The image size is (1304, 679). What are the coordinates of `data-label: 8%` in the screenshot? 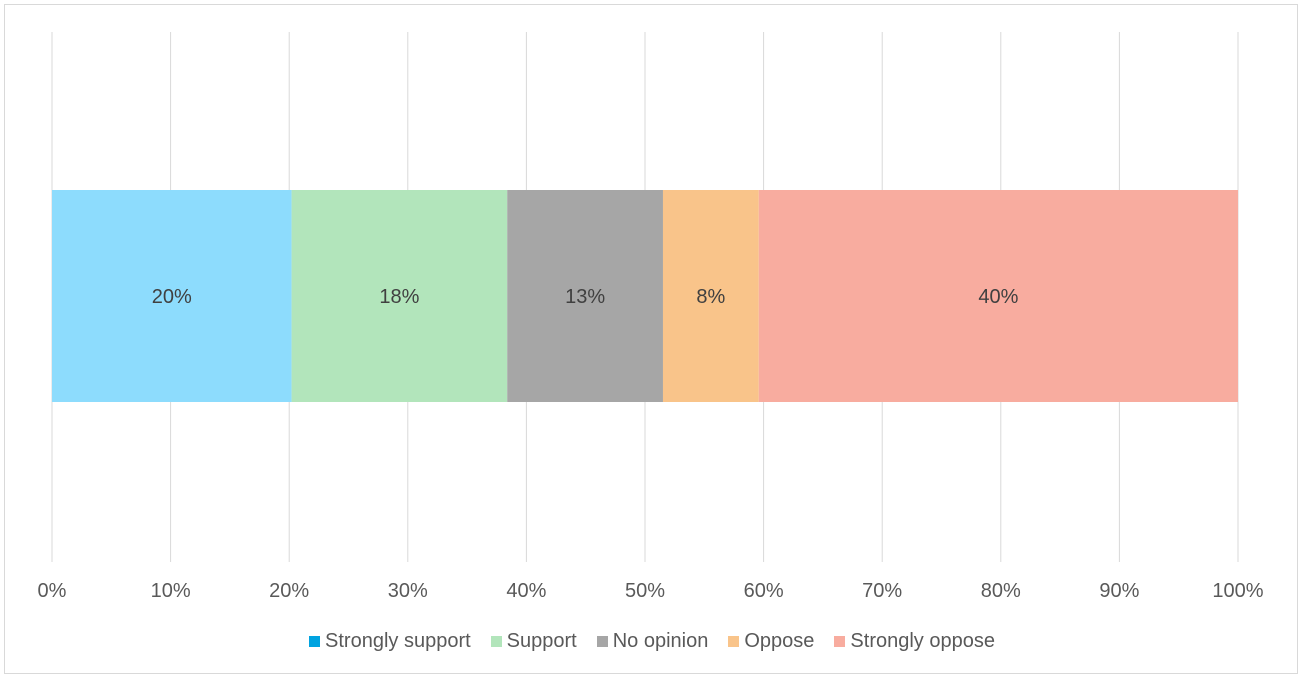 It's located at (710, 297).